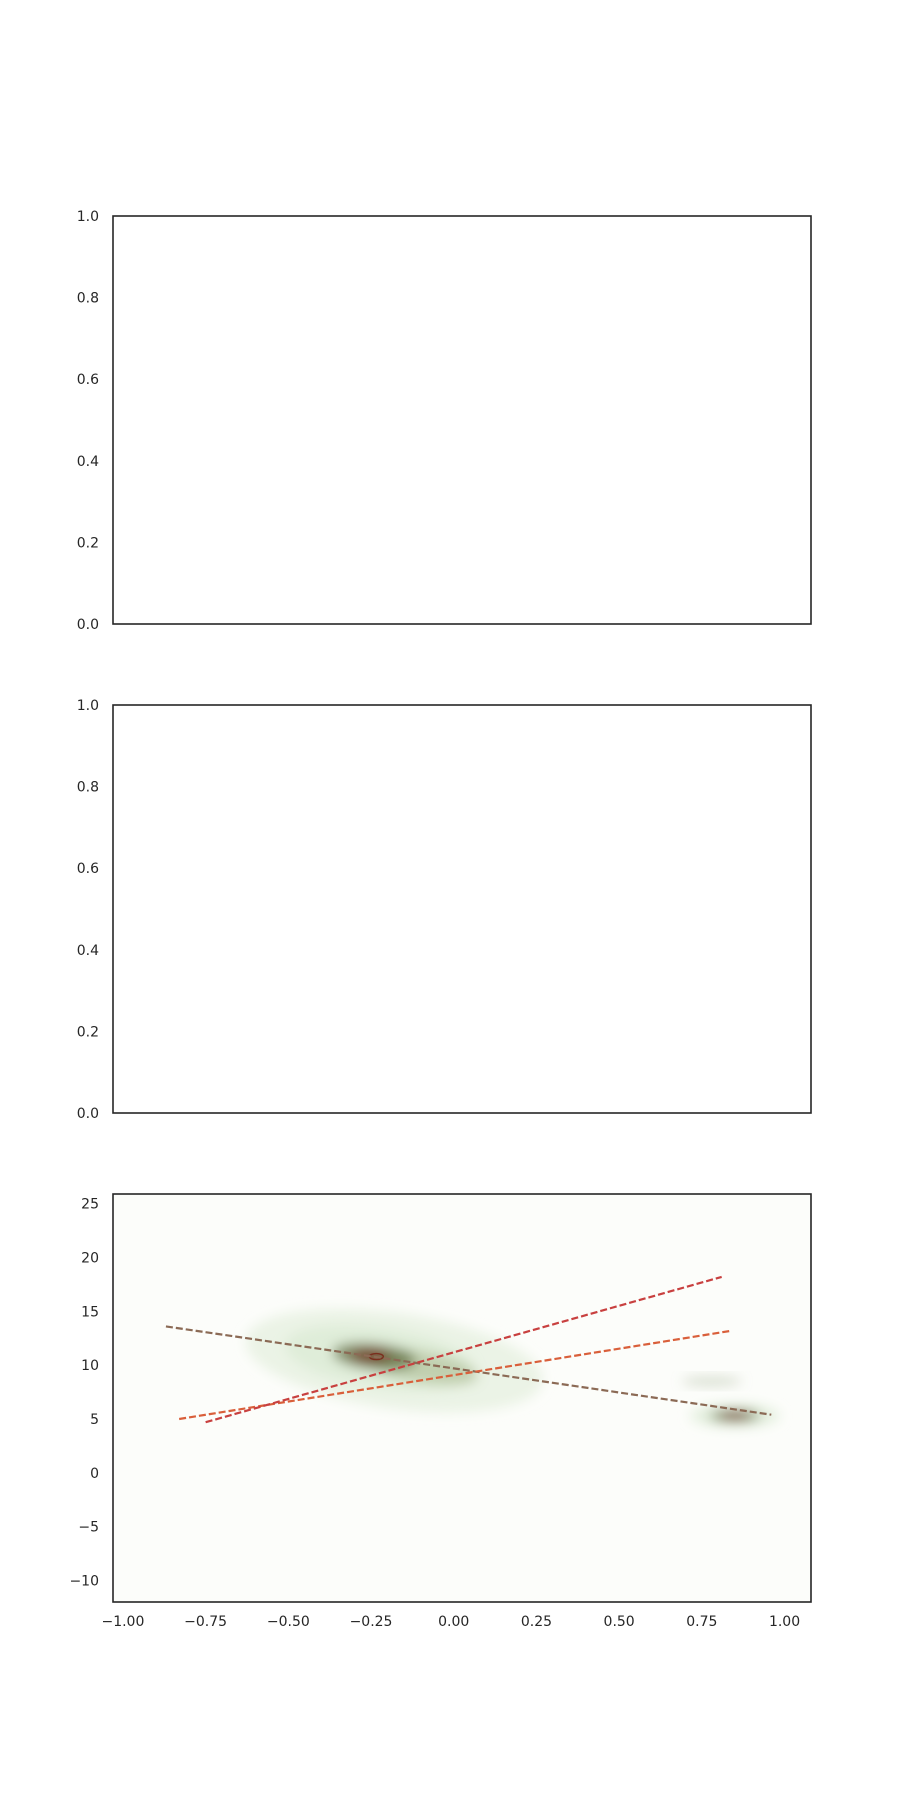  Describe the element at coordinates (288, 1622) in the screenshot. I see `x-tick-label: −0.50` at that location.